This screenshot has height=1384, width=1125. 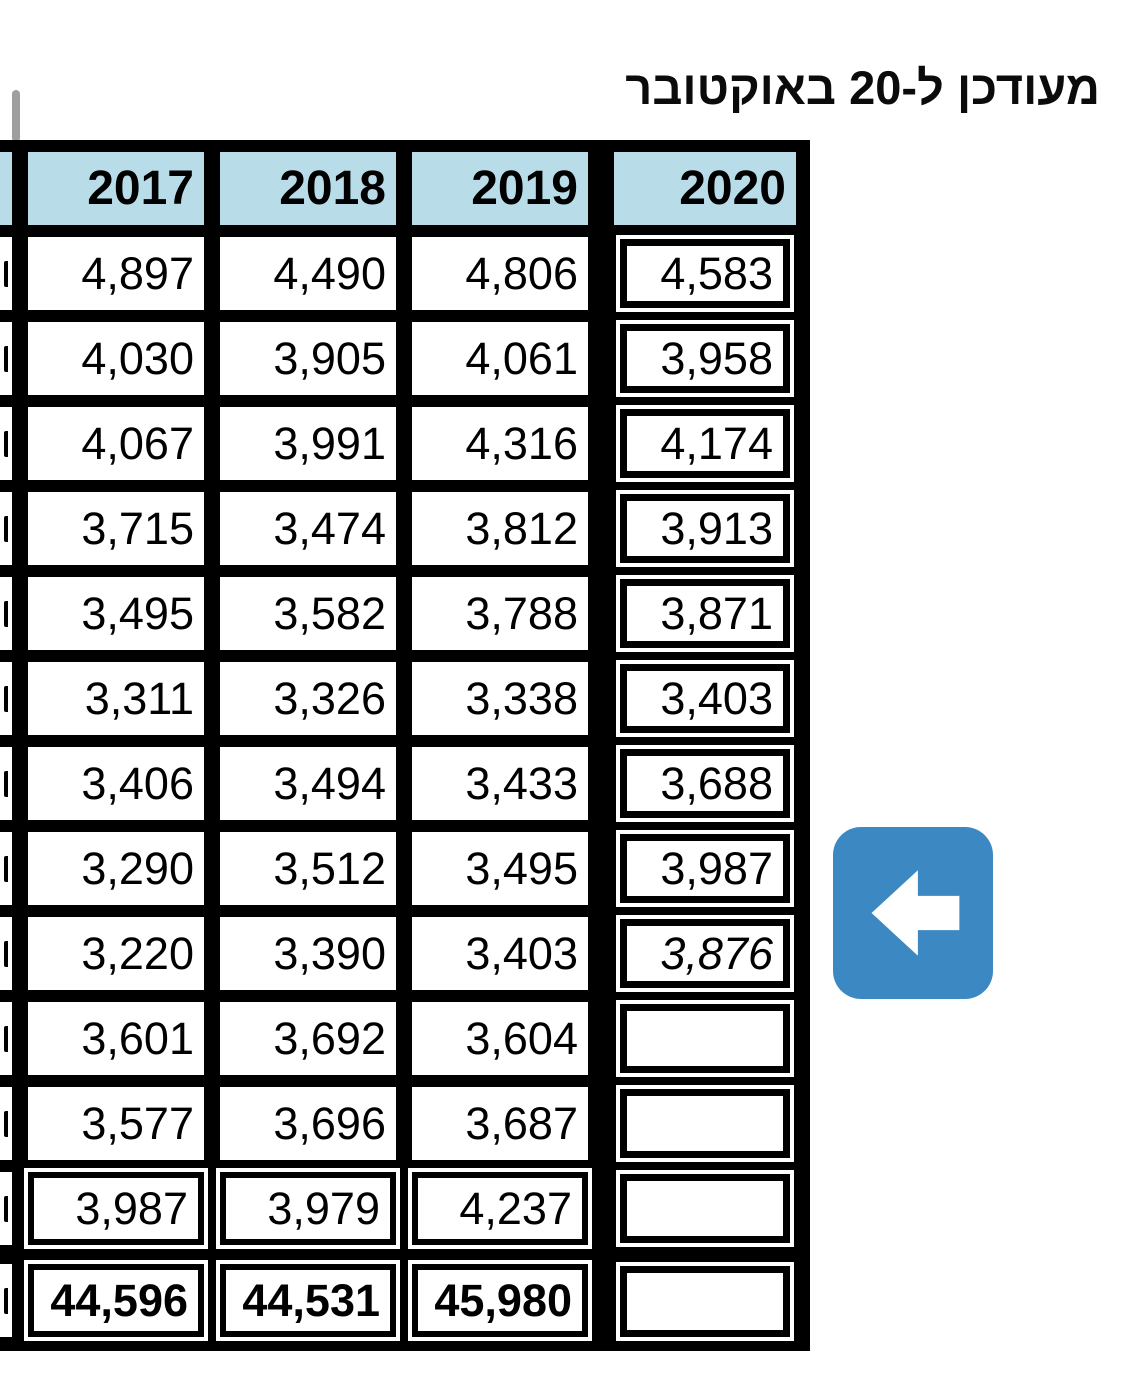 What do you see at coordinates (705, 1123) in the screenshot?
I see `cell-2020-row11` at bounding box center [705, 1123].